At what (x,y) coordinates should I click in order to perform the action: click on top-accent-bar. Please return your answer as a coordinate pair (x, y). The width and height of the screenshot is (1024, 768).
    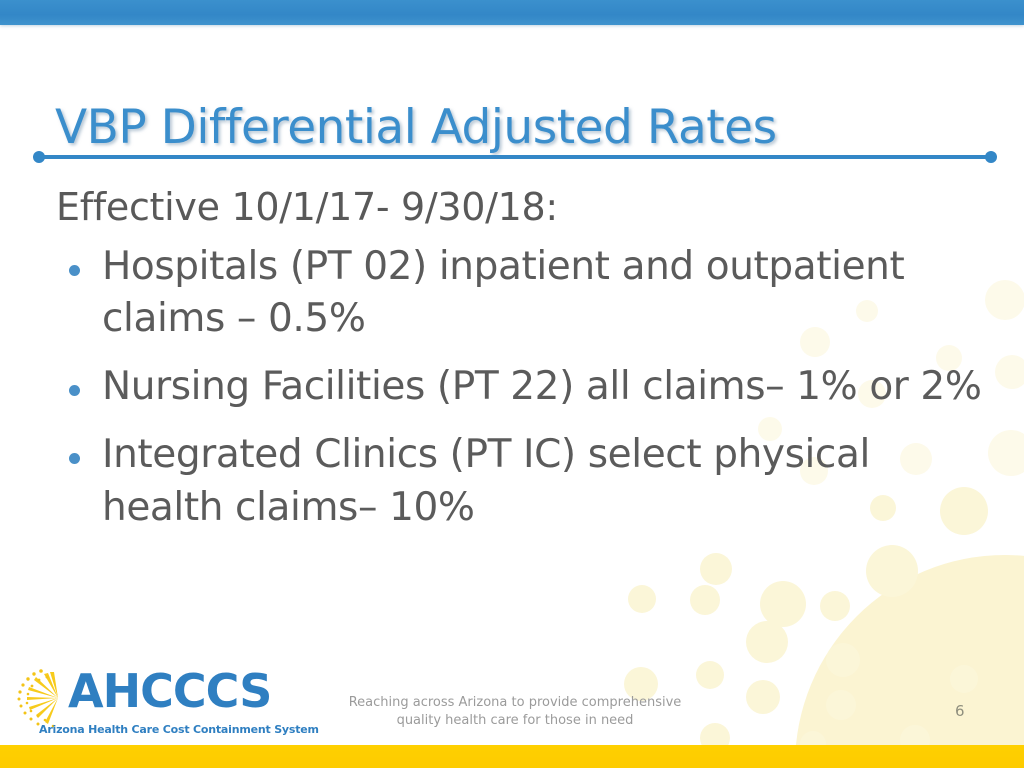
    Looking at the image, I should click on (512, 12).